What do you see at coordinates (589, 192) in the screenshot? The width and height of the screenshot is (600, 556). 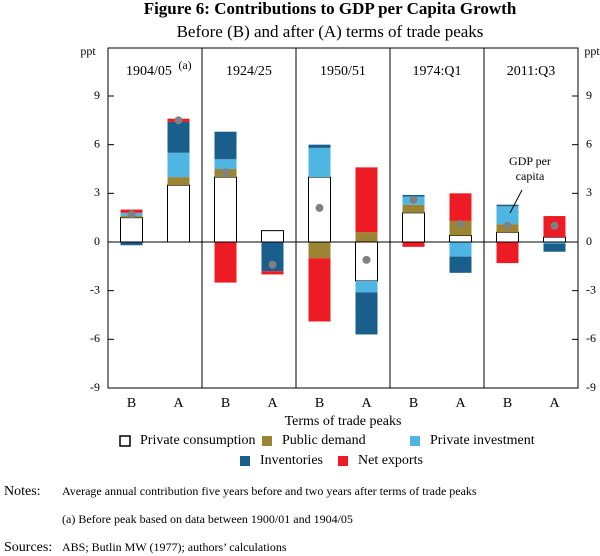 I see `y2-tick-label: 3` at bounding box center [589, 192].